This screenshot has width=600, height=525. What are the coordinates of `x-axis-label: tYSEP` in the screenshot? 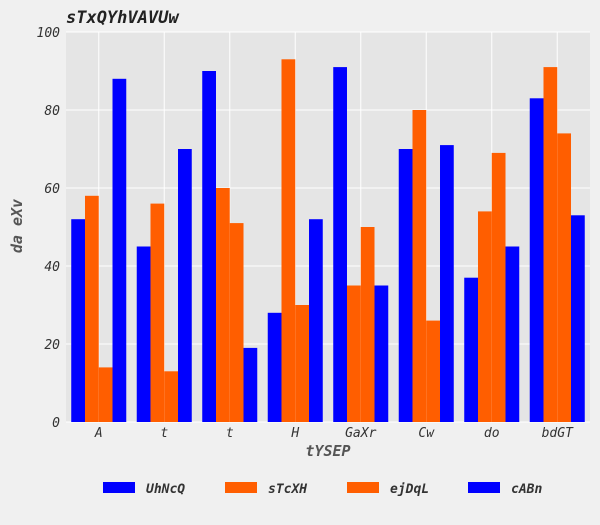 It's located at (327, 451).